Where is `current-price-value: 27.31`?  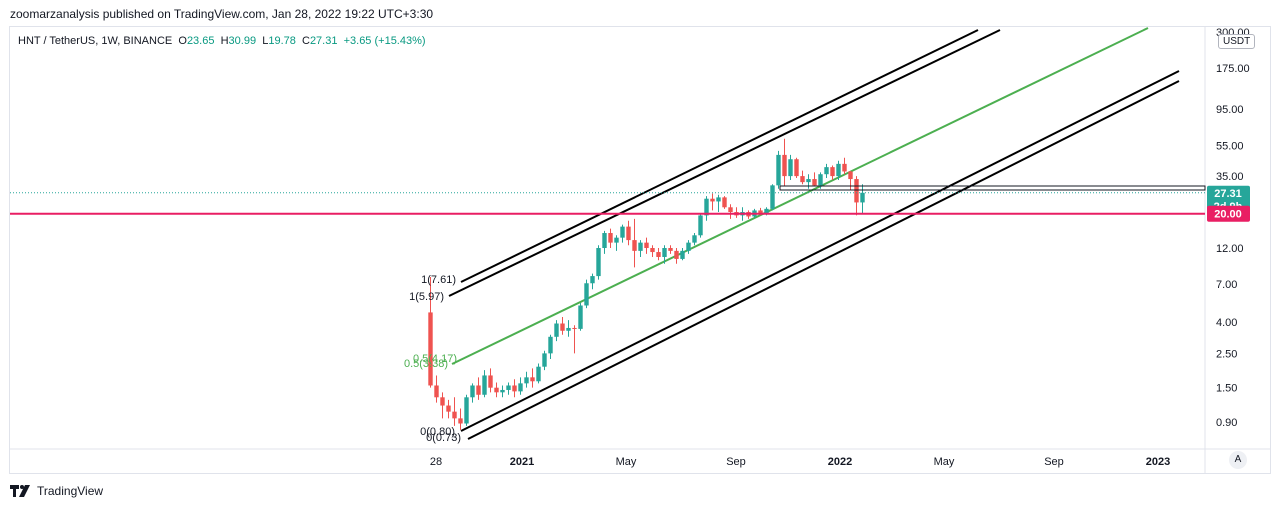
current-price-value: 27.31 is located at coordinates (1228, 194).